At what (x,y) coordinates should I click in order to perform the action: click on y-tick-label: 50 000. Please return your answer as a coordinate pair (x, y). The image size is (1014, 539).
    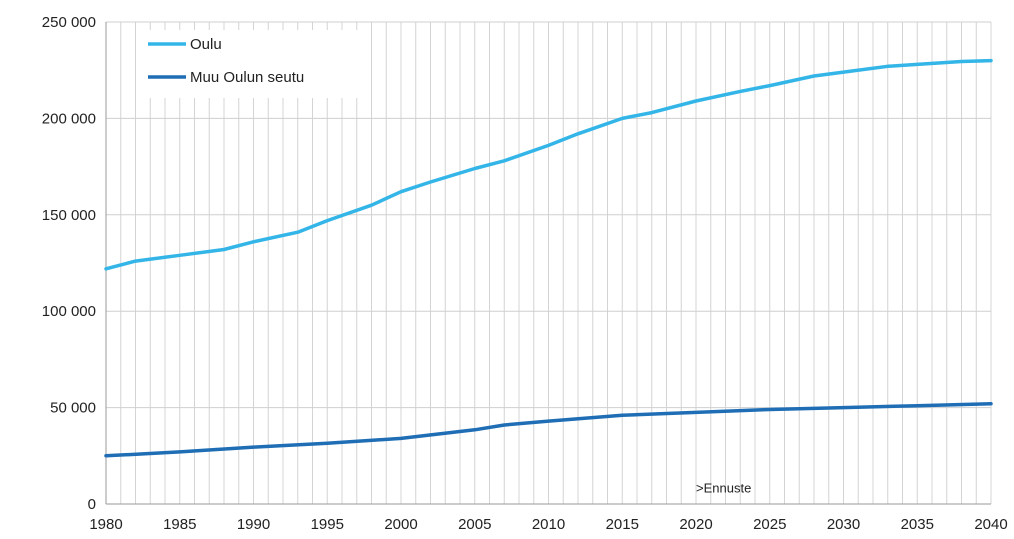
    Looking at the image, I should click on (73, 408).